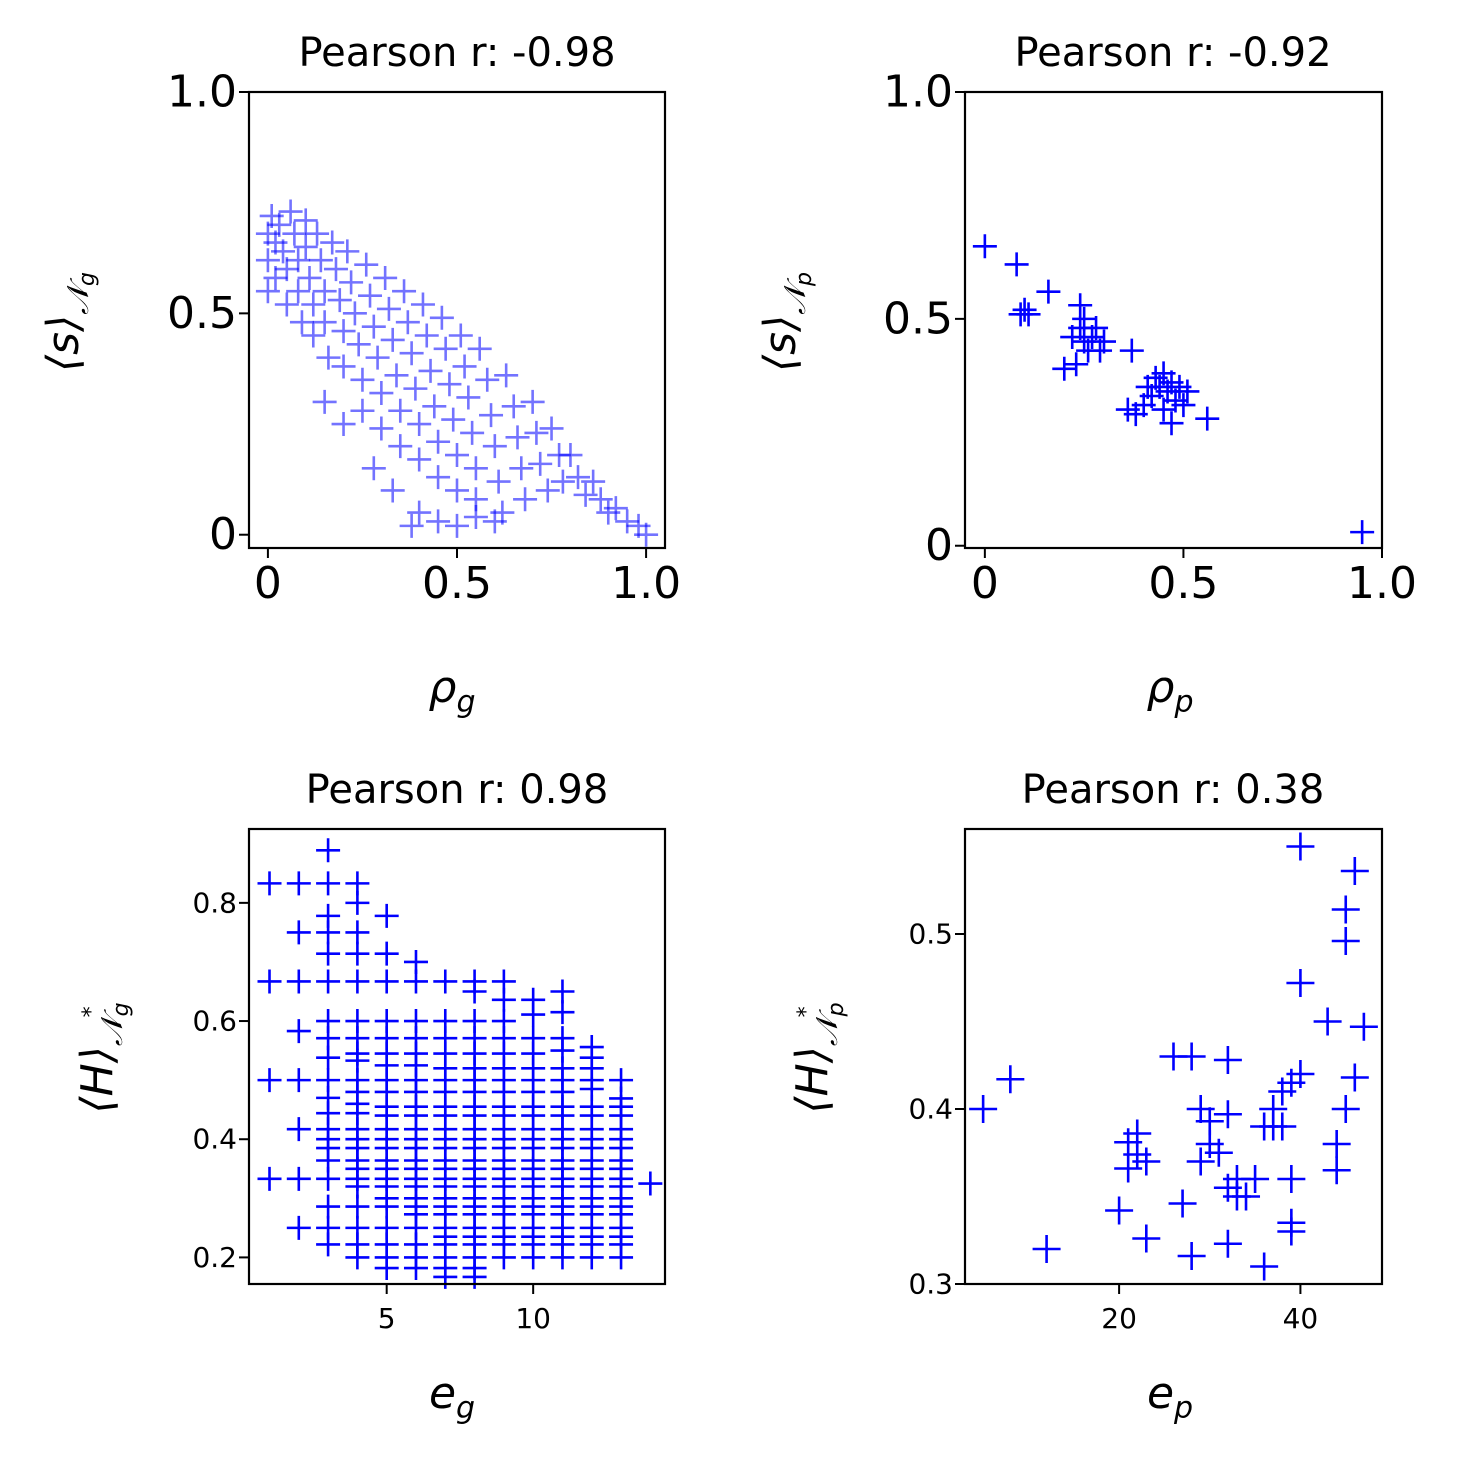  What do you see at coordinates (936, 1109) in the screenshot?
I see `y-axis-ticks: 0.3 0.4 0.5` at bounding box center [936, 1109].